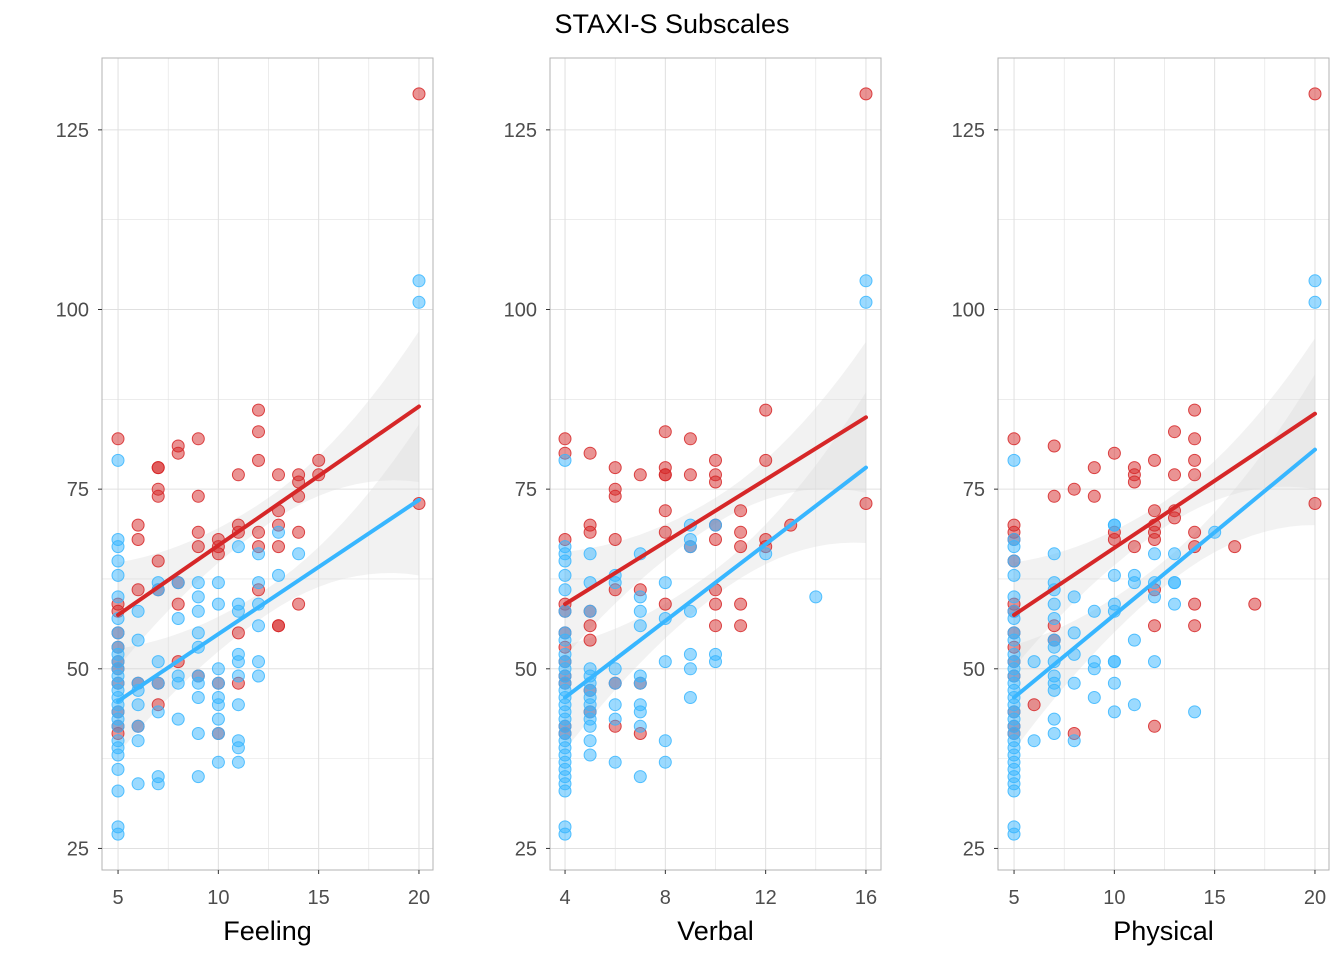 The height and width of the screenshot is (960, 1344). What do you see at coordinates (968, 131) in the screenshot?
I see `y-tick-label: 125` at bounding box center [968, 131].